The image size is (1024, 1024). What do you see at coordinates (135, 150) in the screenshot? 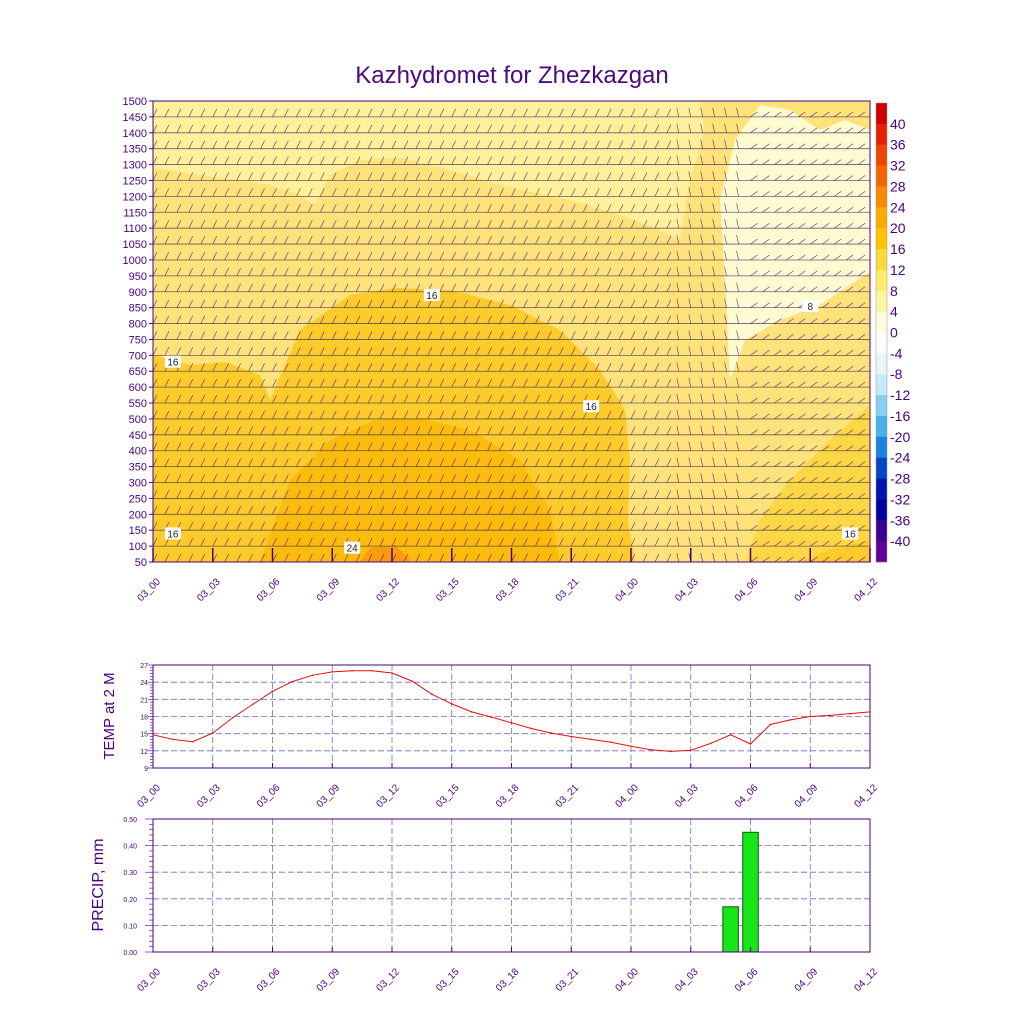
I see `cross-section-y-tick-label: 1350` at bounding box center [135, 150].